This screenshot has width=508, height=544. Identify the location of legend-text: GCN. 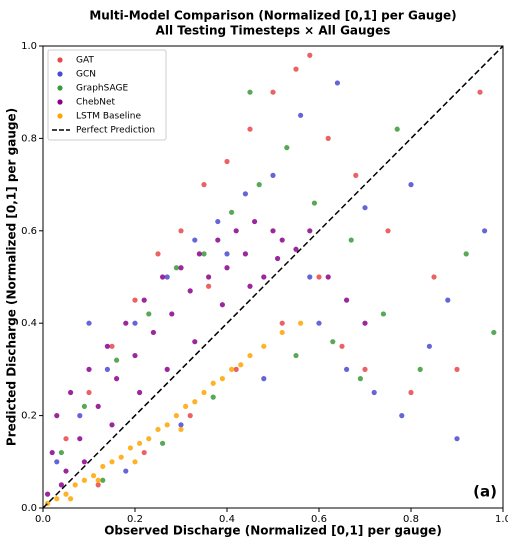
(86, 75).